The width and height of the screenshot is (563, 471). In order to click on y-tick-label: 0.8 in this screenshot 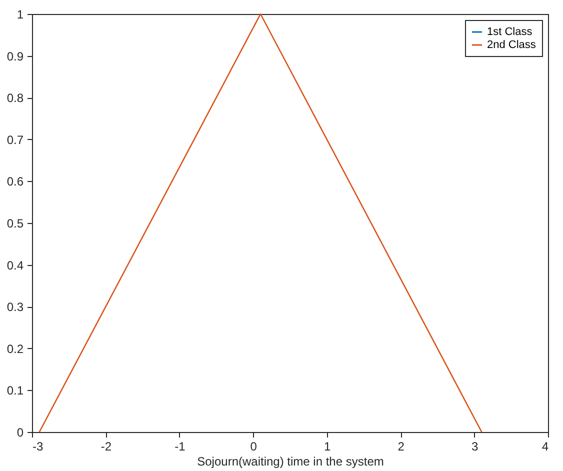, I will do `click(15, 98)`.